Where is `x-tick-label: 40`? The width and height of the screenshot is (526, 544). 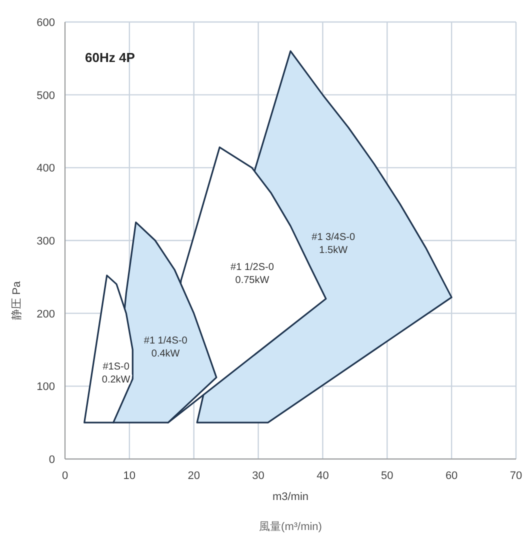
x-tick-label: 40 is located at coordinates (322, 476).